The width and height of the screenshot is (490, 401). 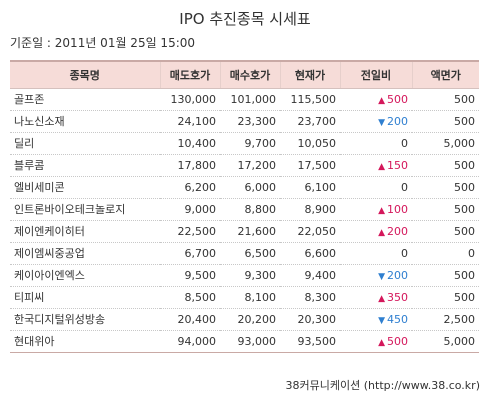 What do you see at coordinates (244, 341) in the screenshot?
I see `table-row: 현대위아 94,000 93,000 93,500 ▲ 500 5,000` at bounding box center [244, 341].